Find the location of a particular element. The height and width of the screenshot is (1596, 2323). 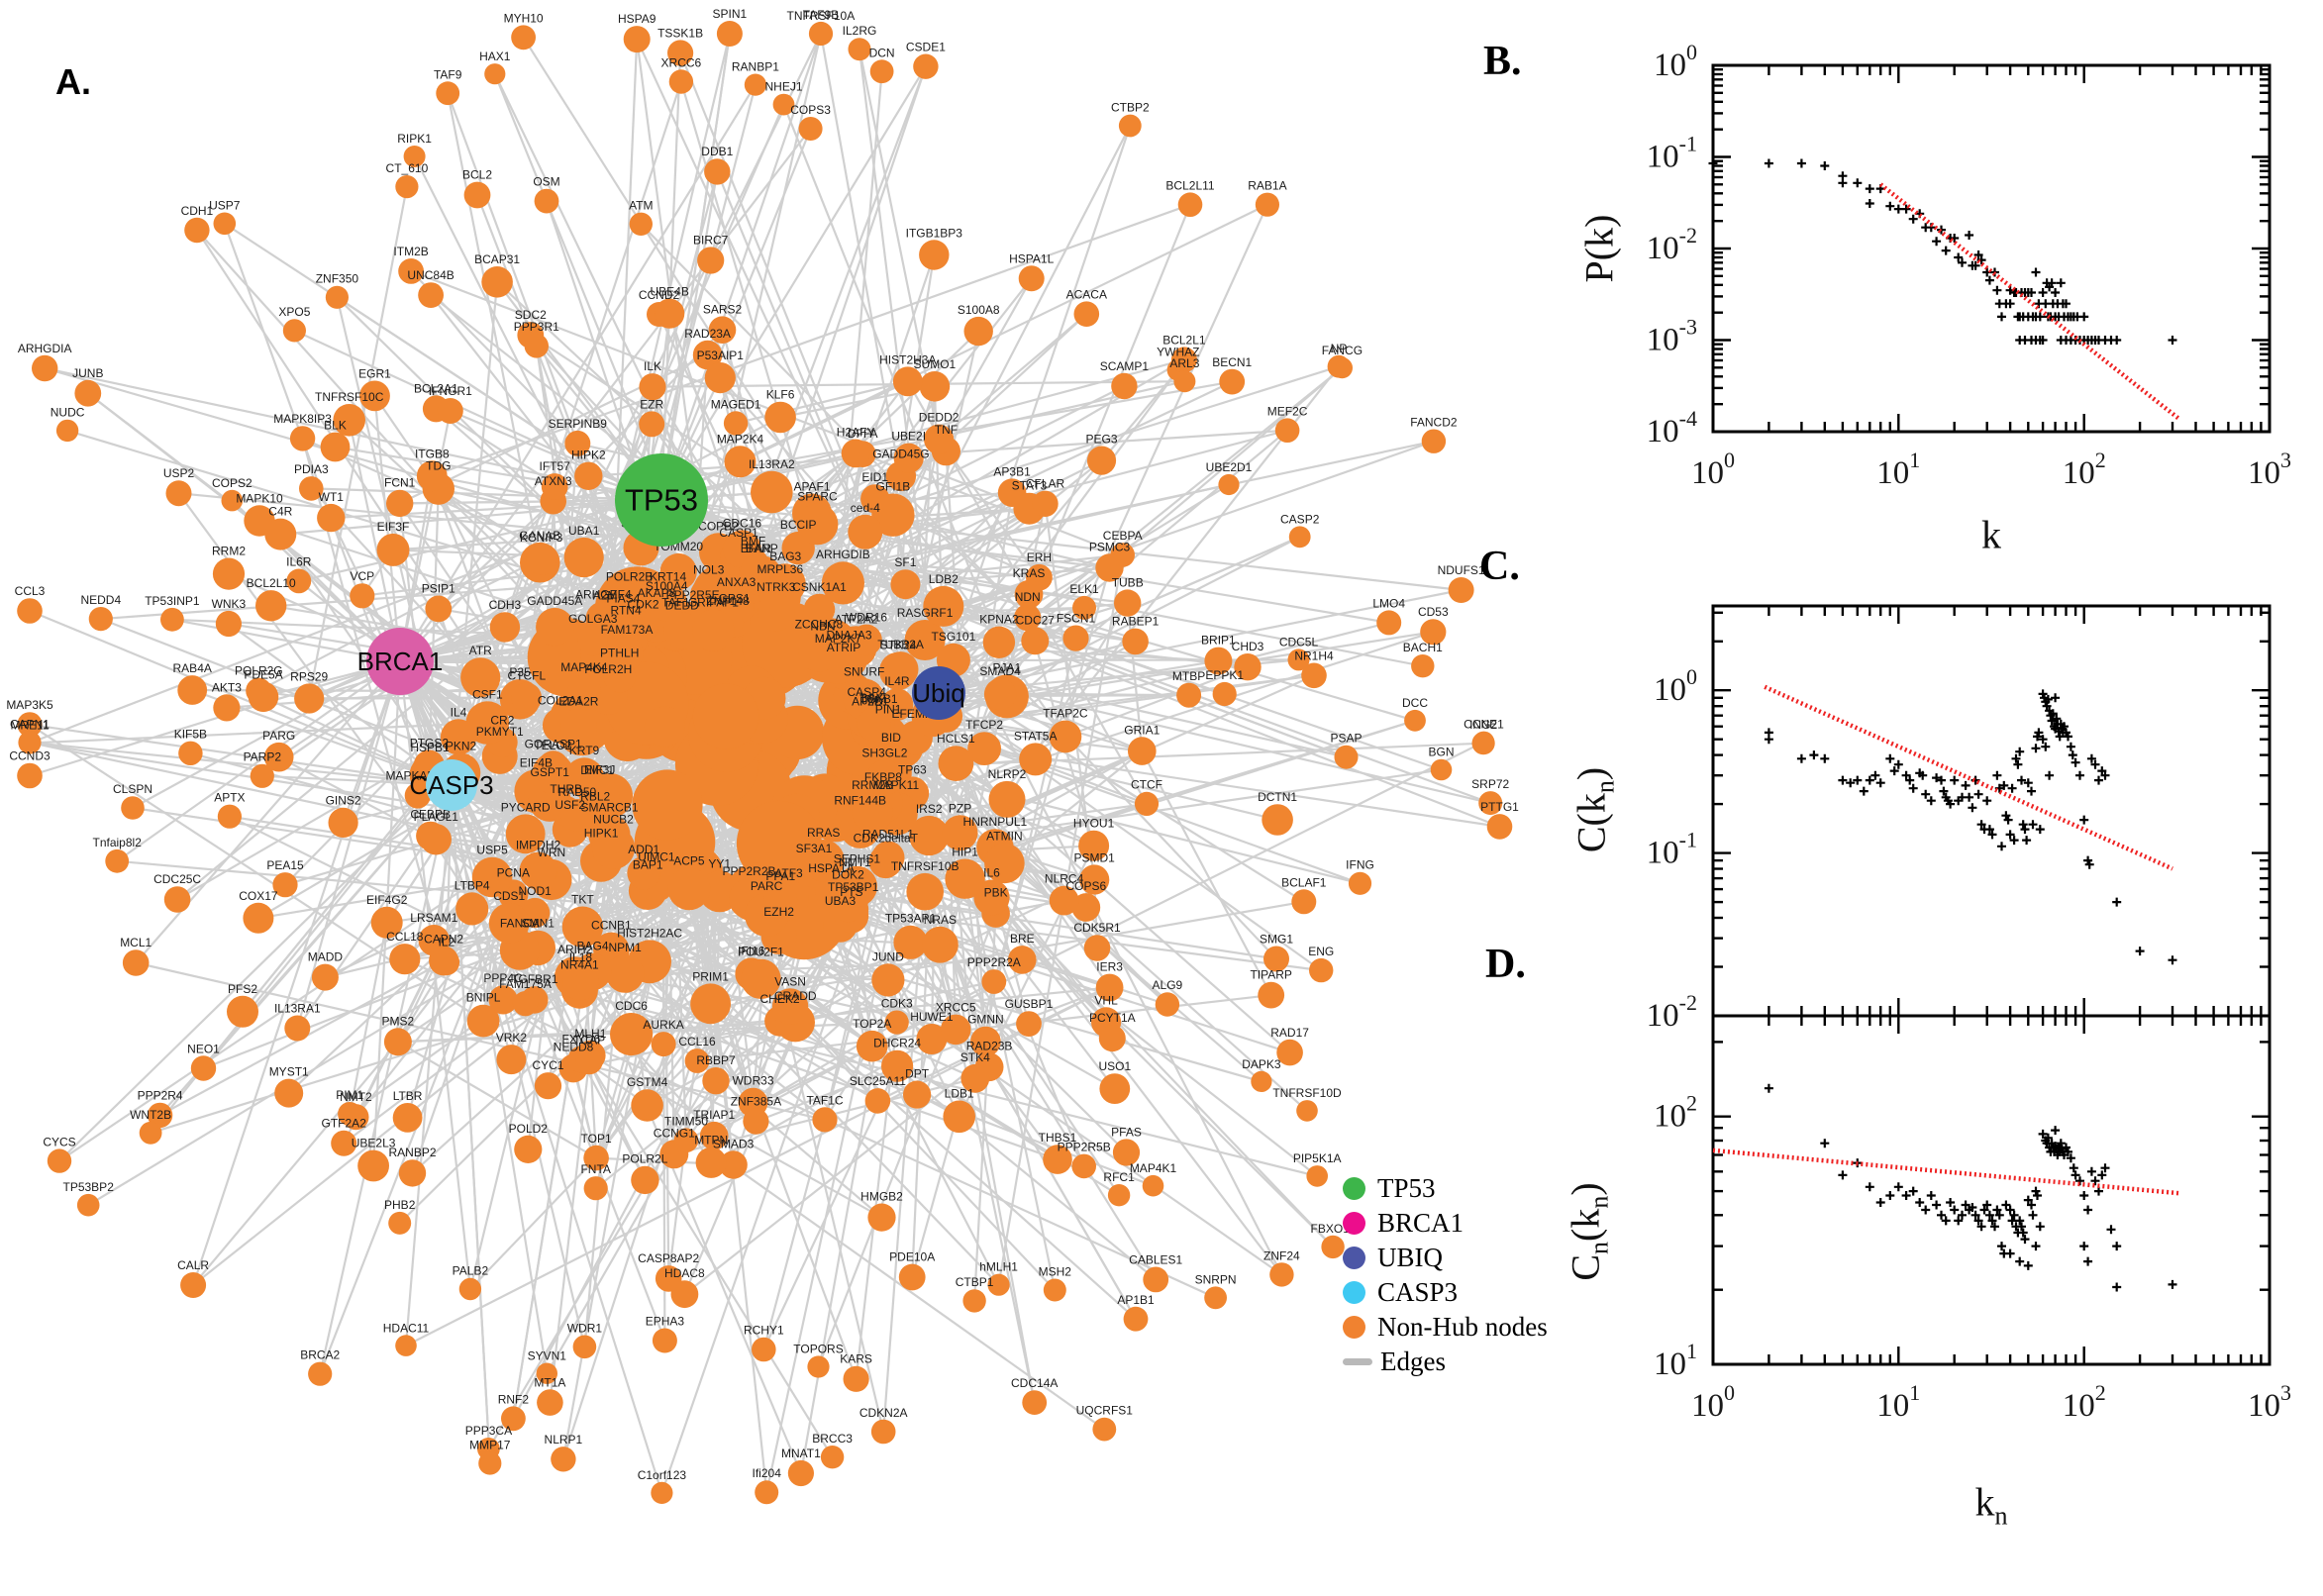

network-node-label: TNFRSF10B is located at coordinates (925, 866).